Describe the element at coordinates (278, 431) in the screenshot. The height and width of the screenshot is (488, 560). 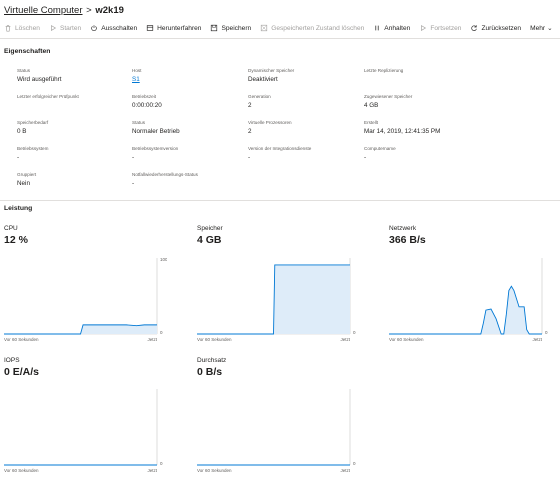
I see `throughput-chart: 0 Vor 60 Sekunden Jetzt` at that location.